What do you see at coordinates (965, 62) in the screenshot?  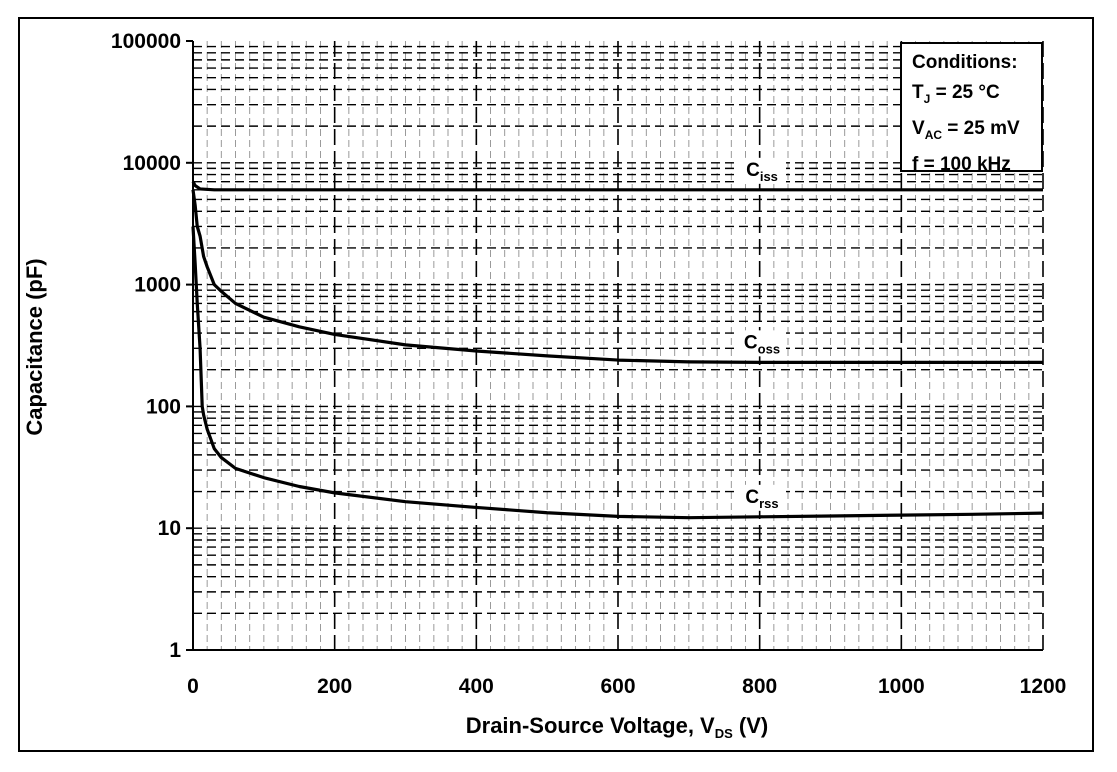 I see `conditions-title: Conditions:` at bounding box center [965, 62].